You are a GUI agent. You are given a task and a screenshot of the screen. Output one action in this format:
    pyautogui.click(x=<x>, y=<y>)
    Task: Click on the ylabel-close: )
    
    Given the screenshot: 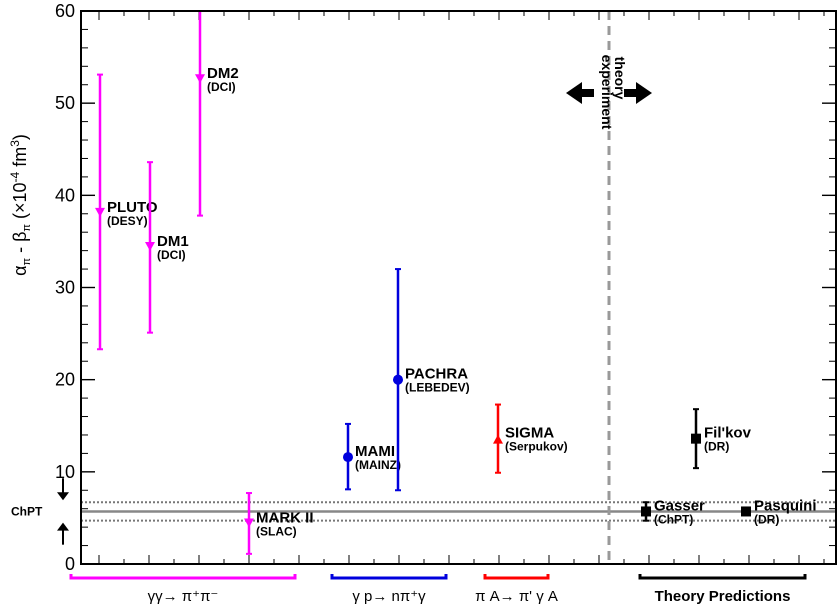 What is the action you would take?
    pyautogui.click(x=20, y=137)
    